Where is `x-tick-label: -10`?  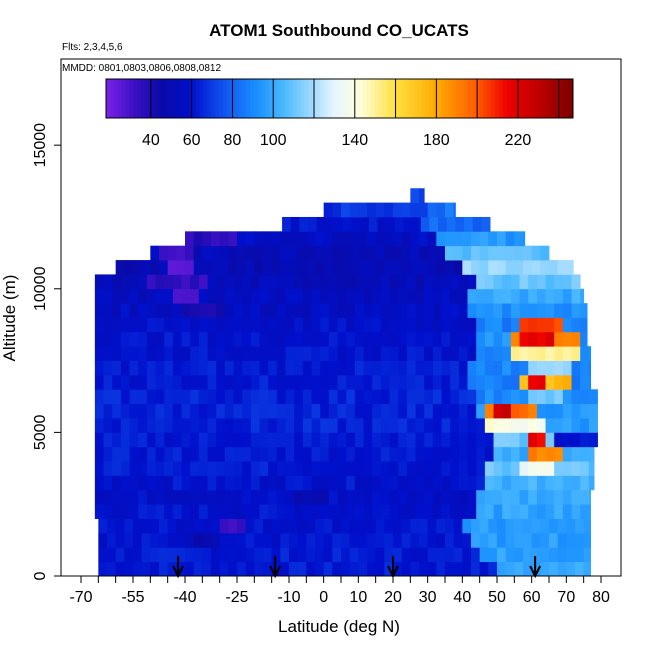
x-tick-label: -10 is located at coordinates (288, 597).